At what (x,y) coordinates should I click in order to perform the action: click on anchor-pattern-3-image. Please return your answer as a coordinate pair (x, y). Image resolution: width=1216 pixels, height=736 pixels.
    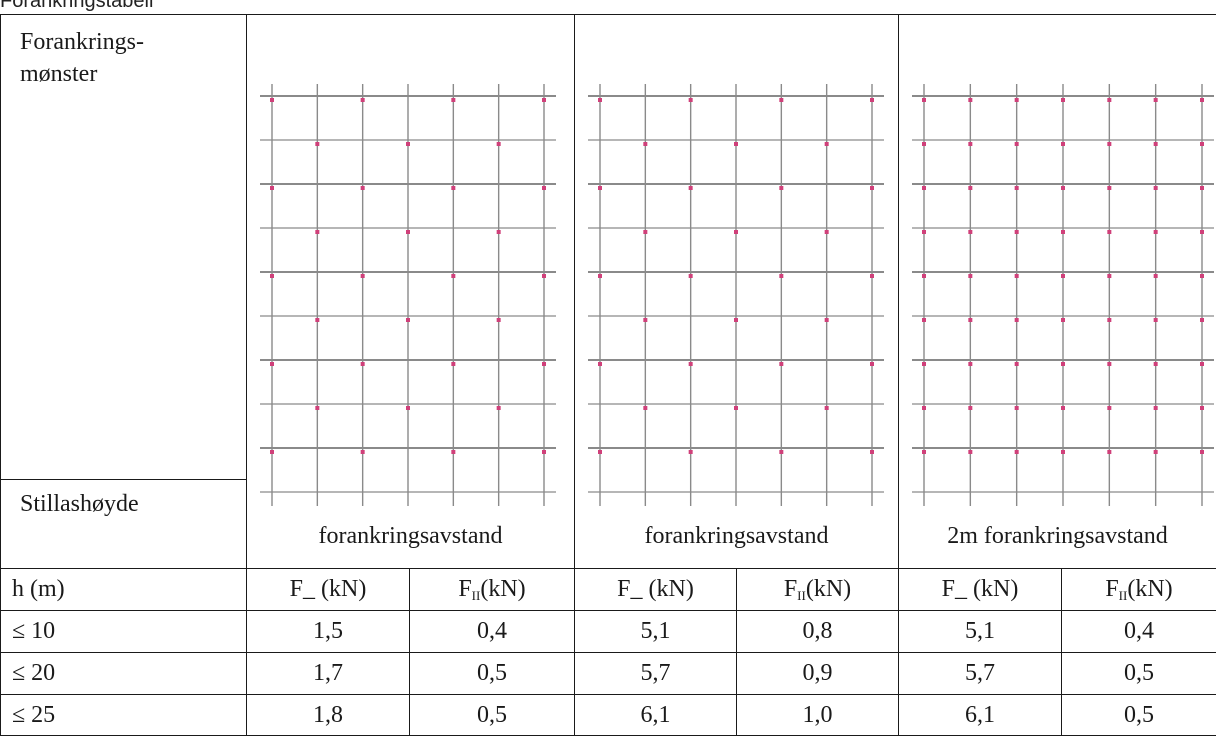
    Looking at the image, I should click on (1063, 295).